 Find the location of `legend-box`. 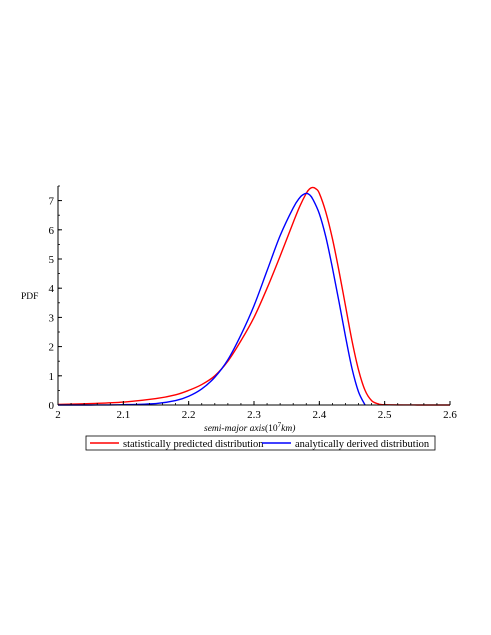

legend-box is located at coordinates (260, 443).